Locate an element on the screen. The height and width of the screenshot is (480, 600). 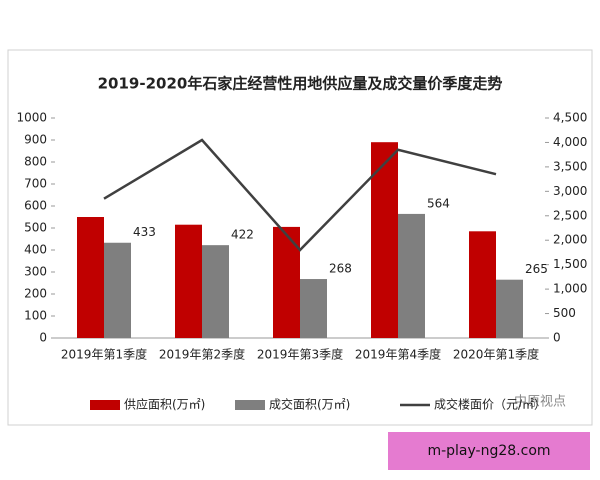
chart-title: 2019-2020年石家庄经营性用地供应量及成交量价季度走势 is located at coordinates (300, 84).